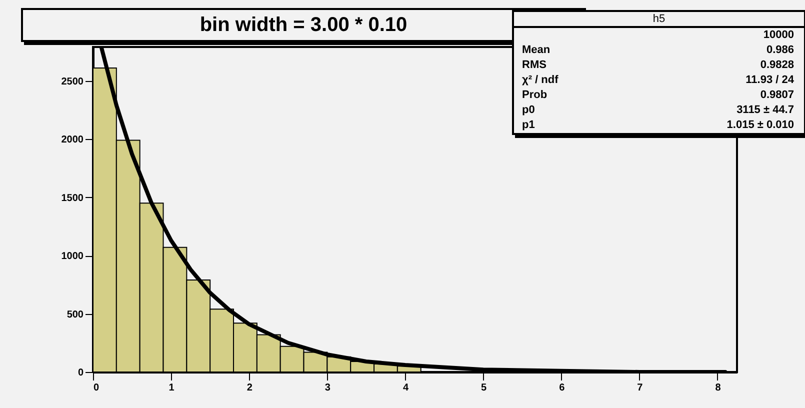  Describe the element at coordinates (72, 256) in the screenshot. I see `y-tick-label: 1000` at that location.